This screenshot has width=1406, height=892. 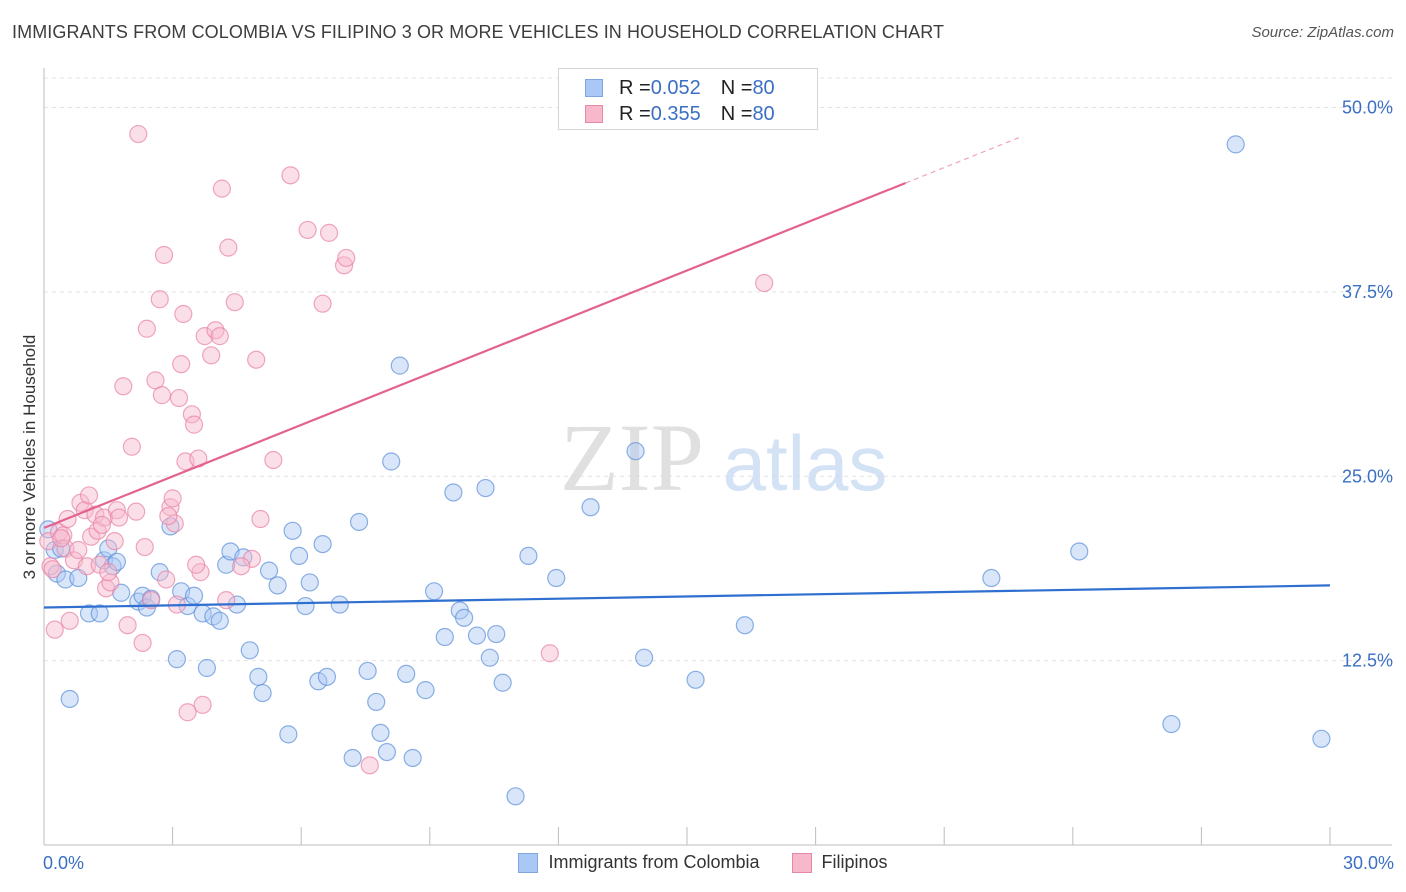 I want to click on legend-swatch-filipinos, so click(x=801, y=862).